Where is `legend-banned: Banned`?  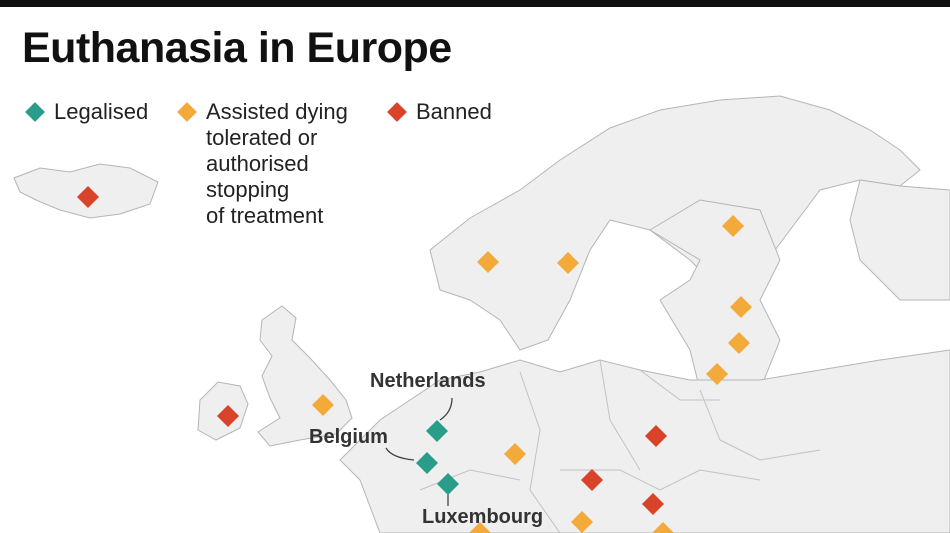
legend-banned: Banned is located at coordinates (439, 112).